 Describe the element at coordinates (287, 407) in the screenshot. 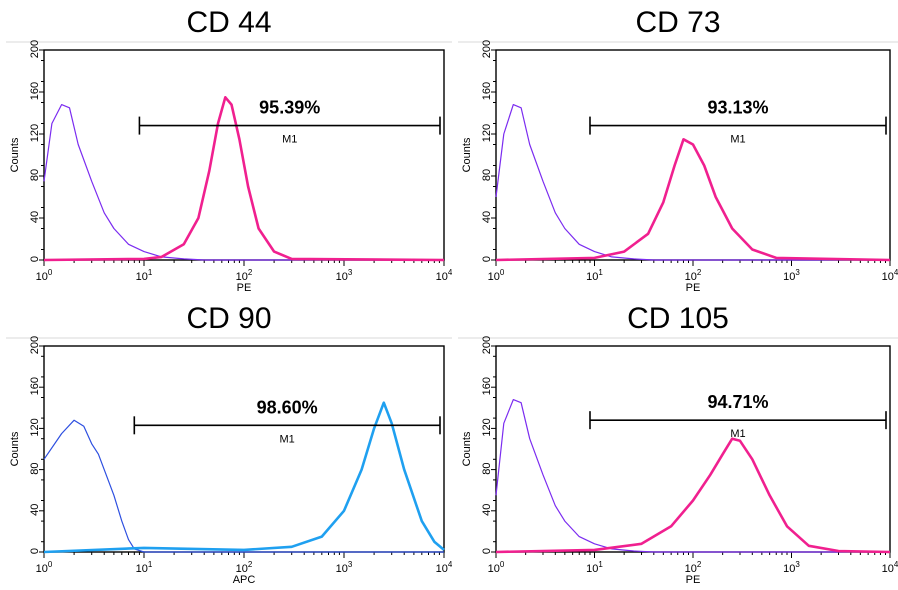

I see `gate-percent-label: 98.60%` at that location.